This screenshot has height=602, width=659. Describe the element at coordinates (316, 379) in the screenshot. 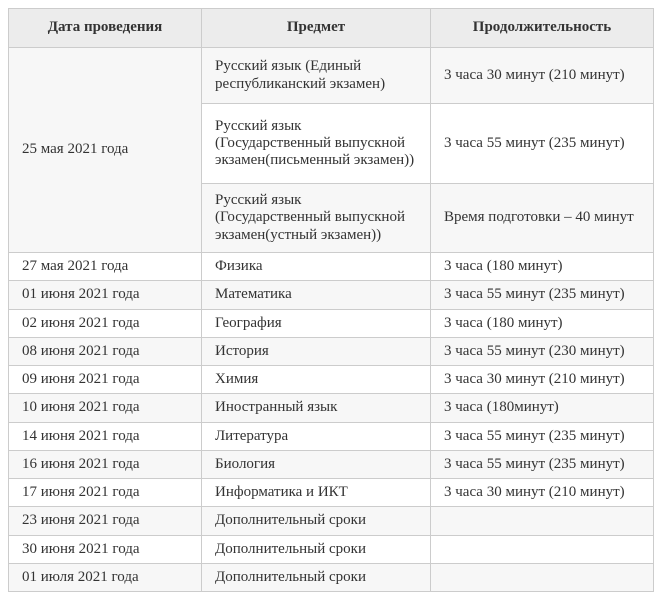

I see `subject-cell: Химия` at that location.